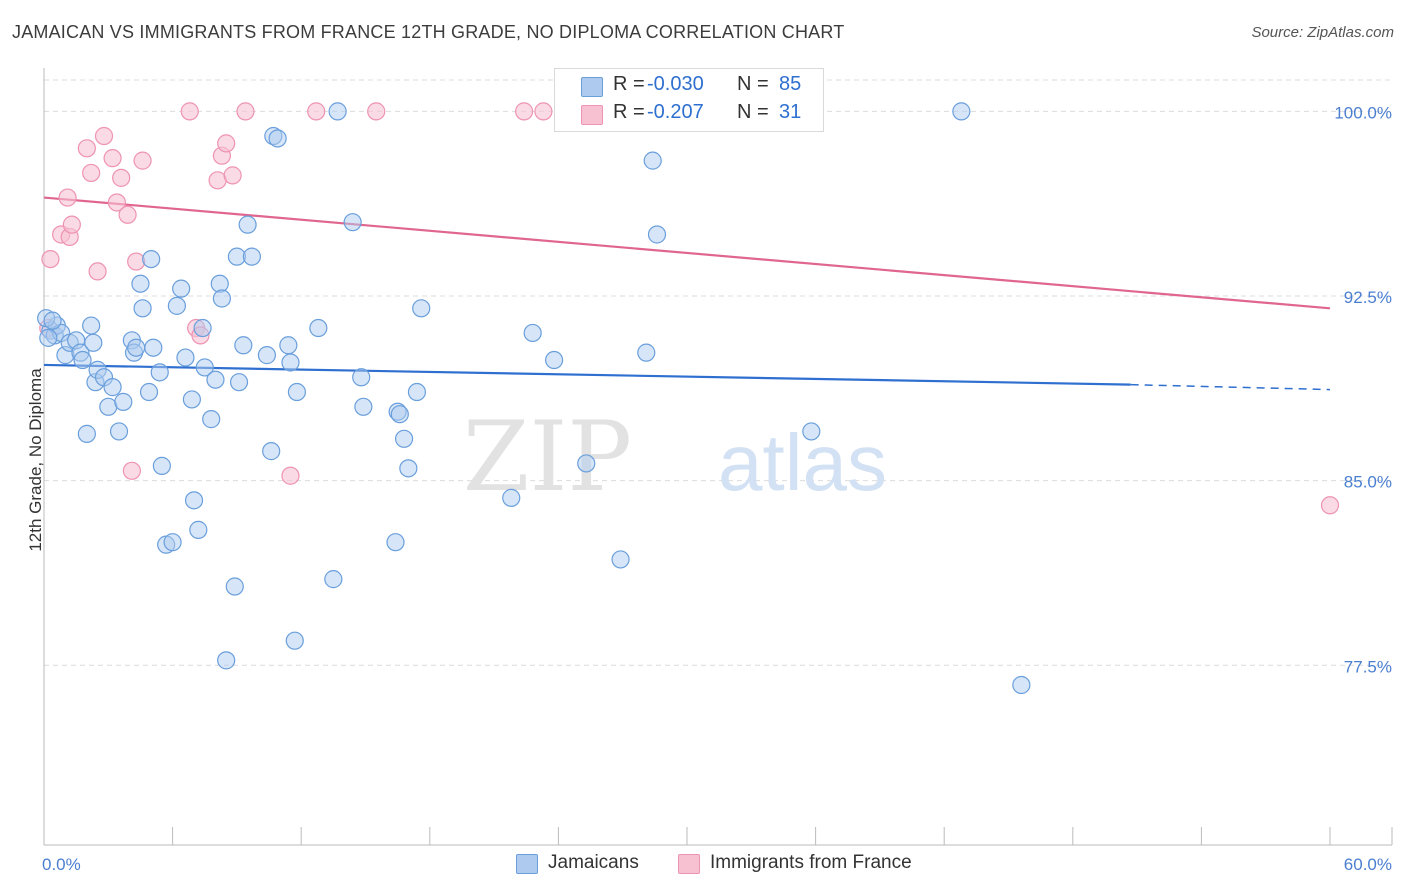  Describe the element at coordinates (790, 112) in the screenshot. I see `legend-n-value: 31` at that location.